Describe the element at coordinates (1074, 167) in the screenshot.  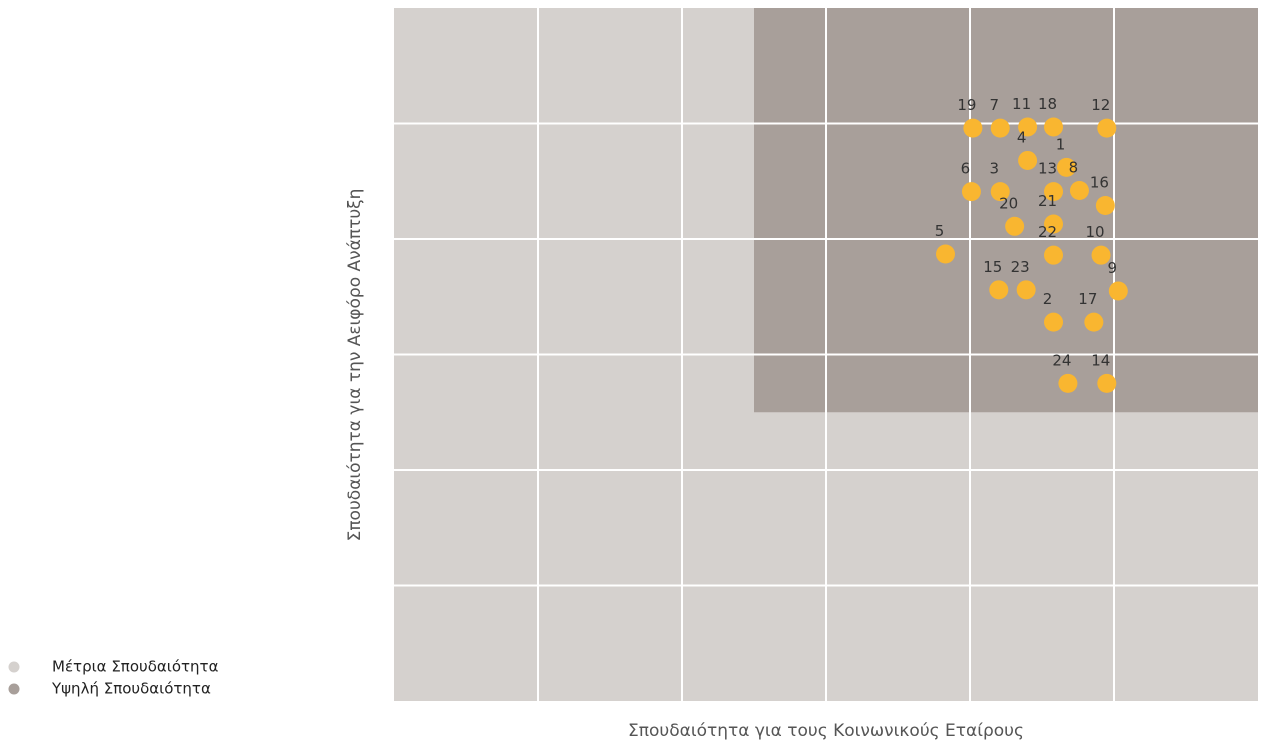
I see `point-label: 8` at that location.